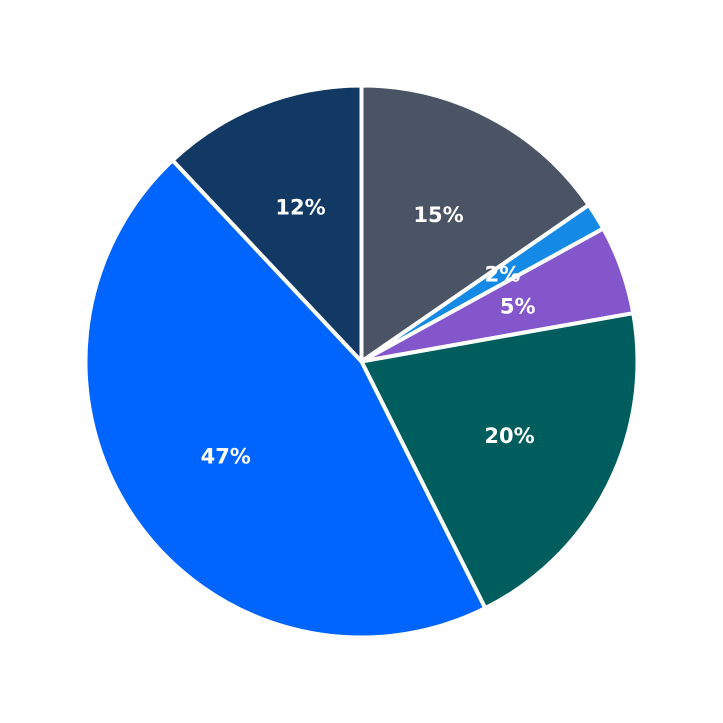 This screenshot has height=723, width=723. What do you see at coordinates (438, 215) in the screenshot?
I see `slice-label-0: 15%` at bounding box center [438, 215].